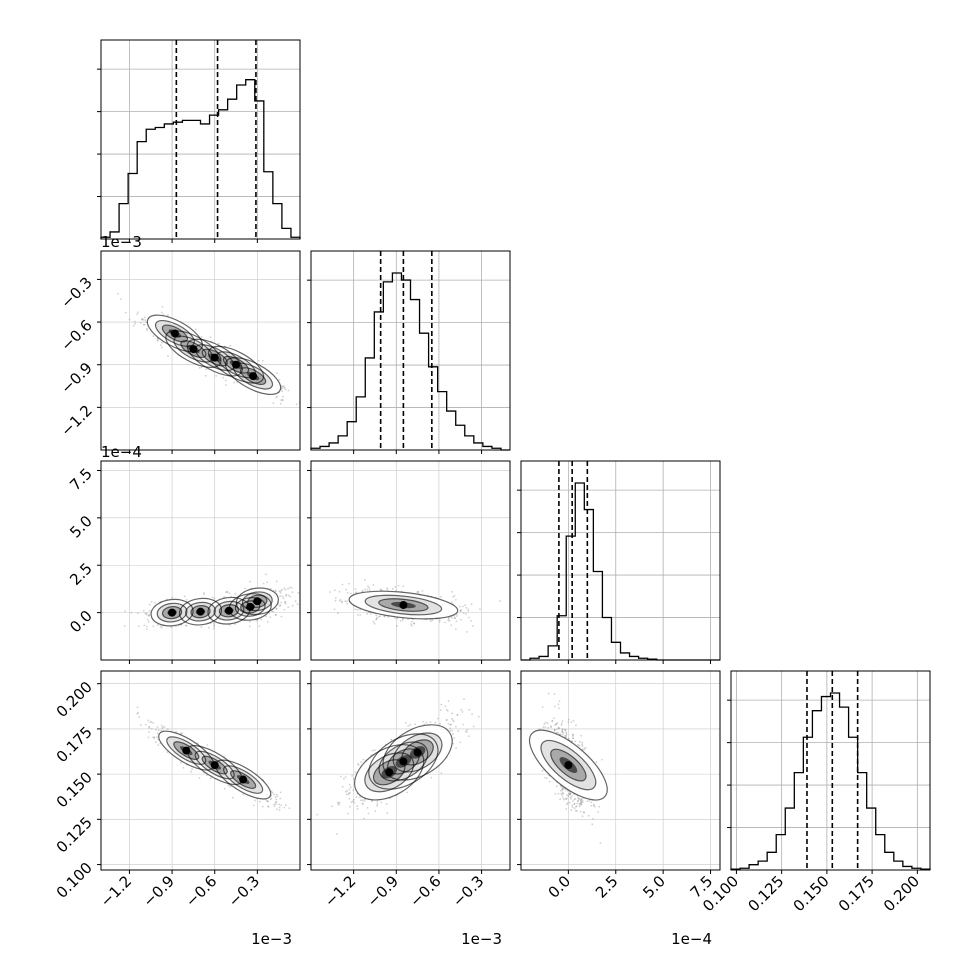 The width and height of the screenshot is (970, 970). I want to click on density-panel, so click(213, 758).